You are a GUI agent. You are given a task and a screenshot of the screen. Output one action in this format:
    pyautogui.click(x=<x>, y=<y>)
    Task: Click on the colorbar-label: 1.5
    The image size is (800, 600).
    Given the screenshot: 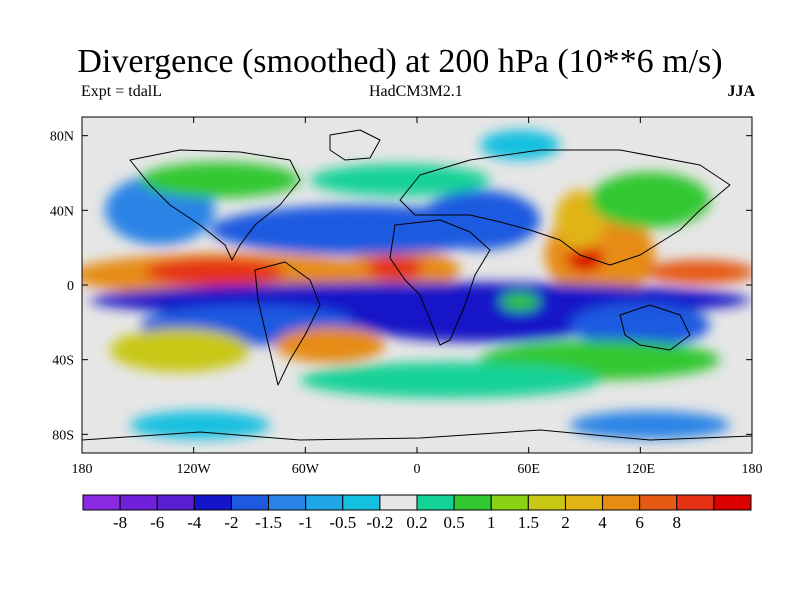 What is the action you would take?
    pyautogui.click(x=528, y=522)
    